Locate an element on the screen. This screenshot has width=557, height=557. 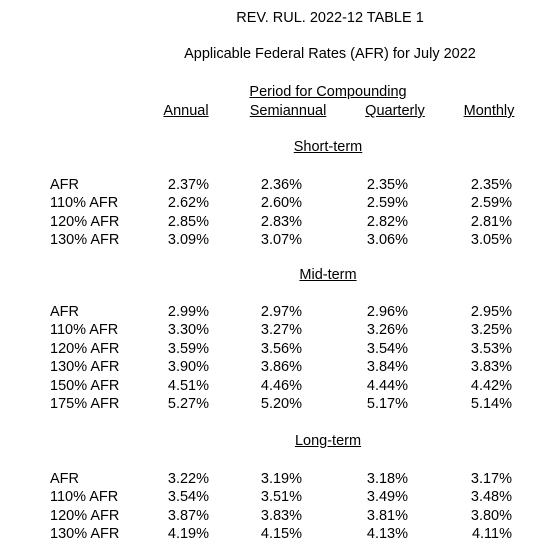
rate-cell: 4.44% is located at coordinates (387, 385).